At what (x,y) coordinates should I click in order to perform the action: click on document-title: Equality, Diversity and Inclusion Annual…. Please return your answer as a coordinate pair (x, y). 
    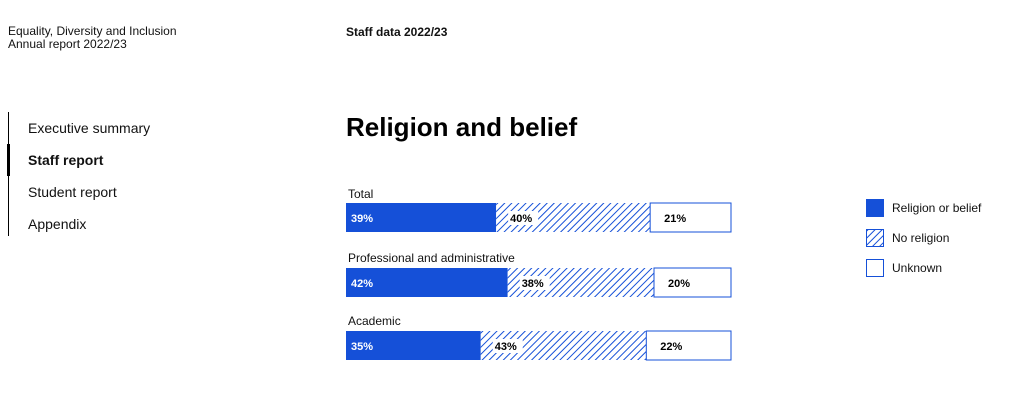
    Looking at the image, I should click on (92, 38).